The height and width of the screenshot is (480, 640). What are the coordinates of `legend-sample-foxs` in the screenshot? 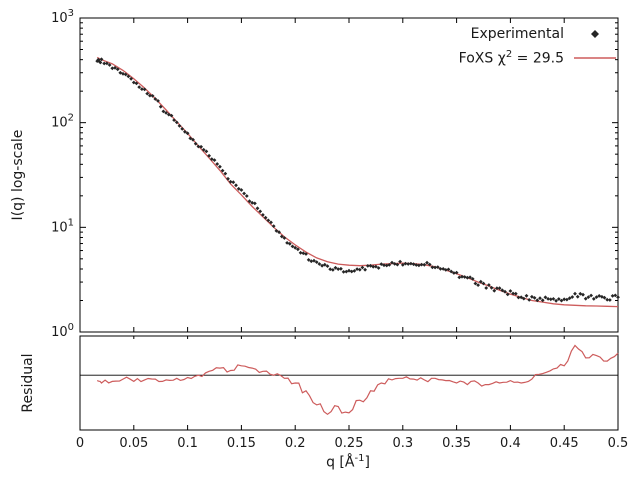 It's located at (595, 58).